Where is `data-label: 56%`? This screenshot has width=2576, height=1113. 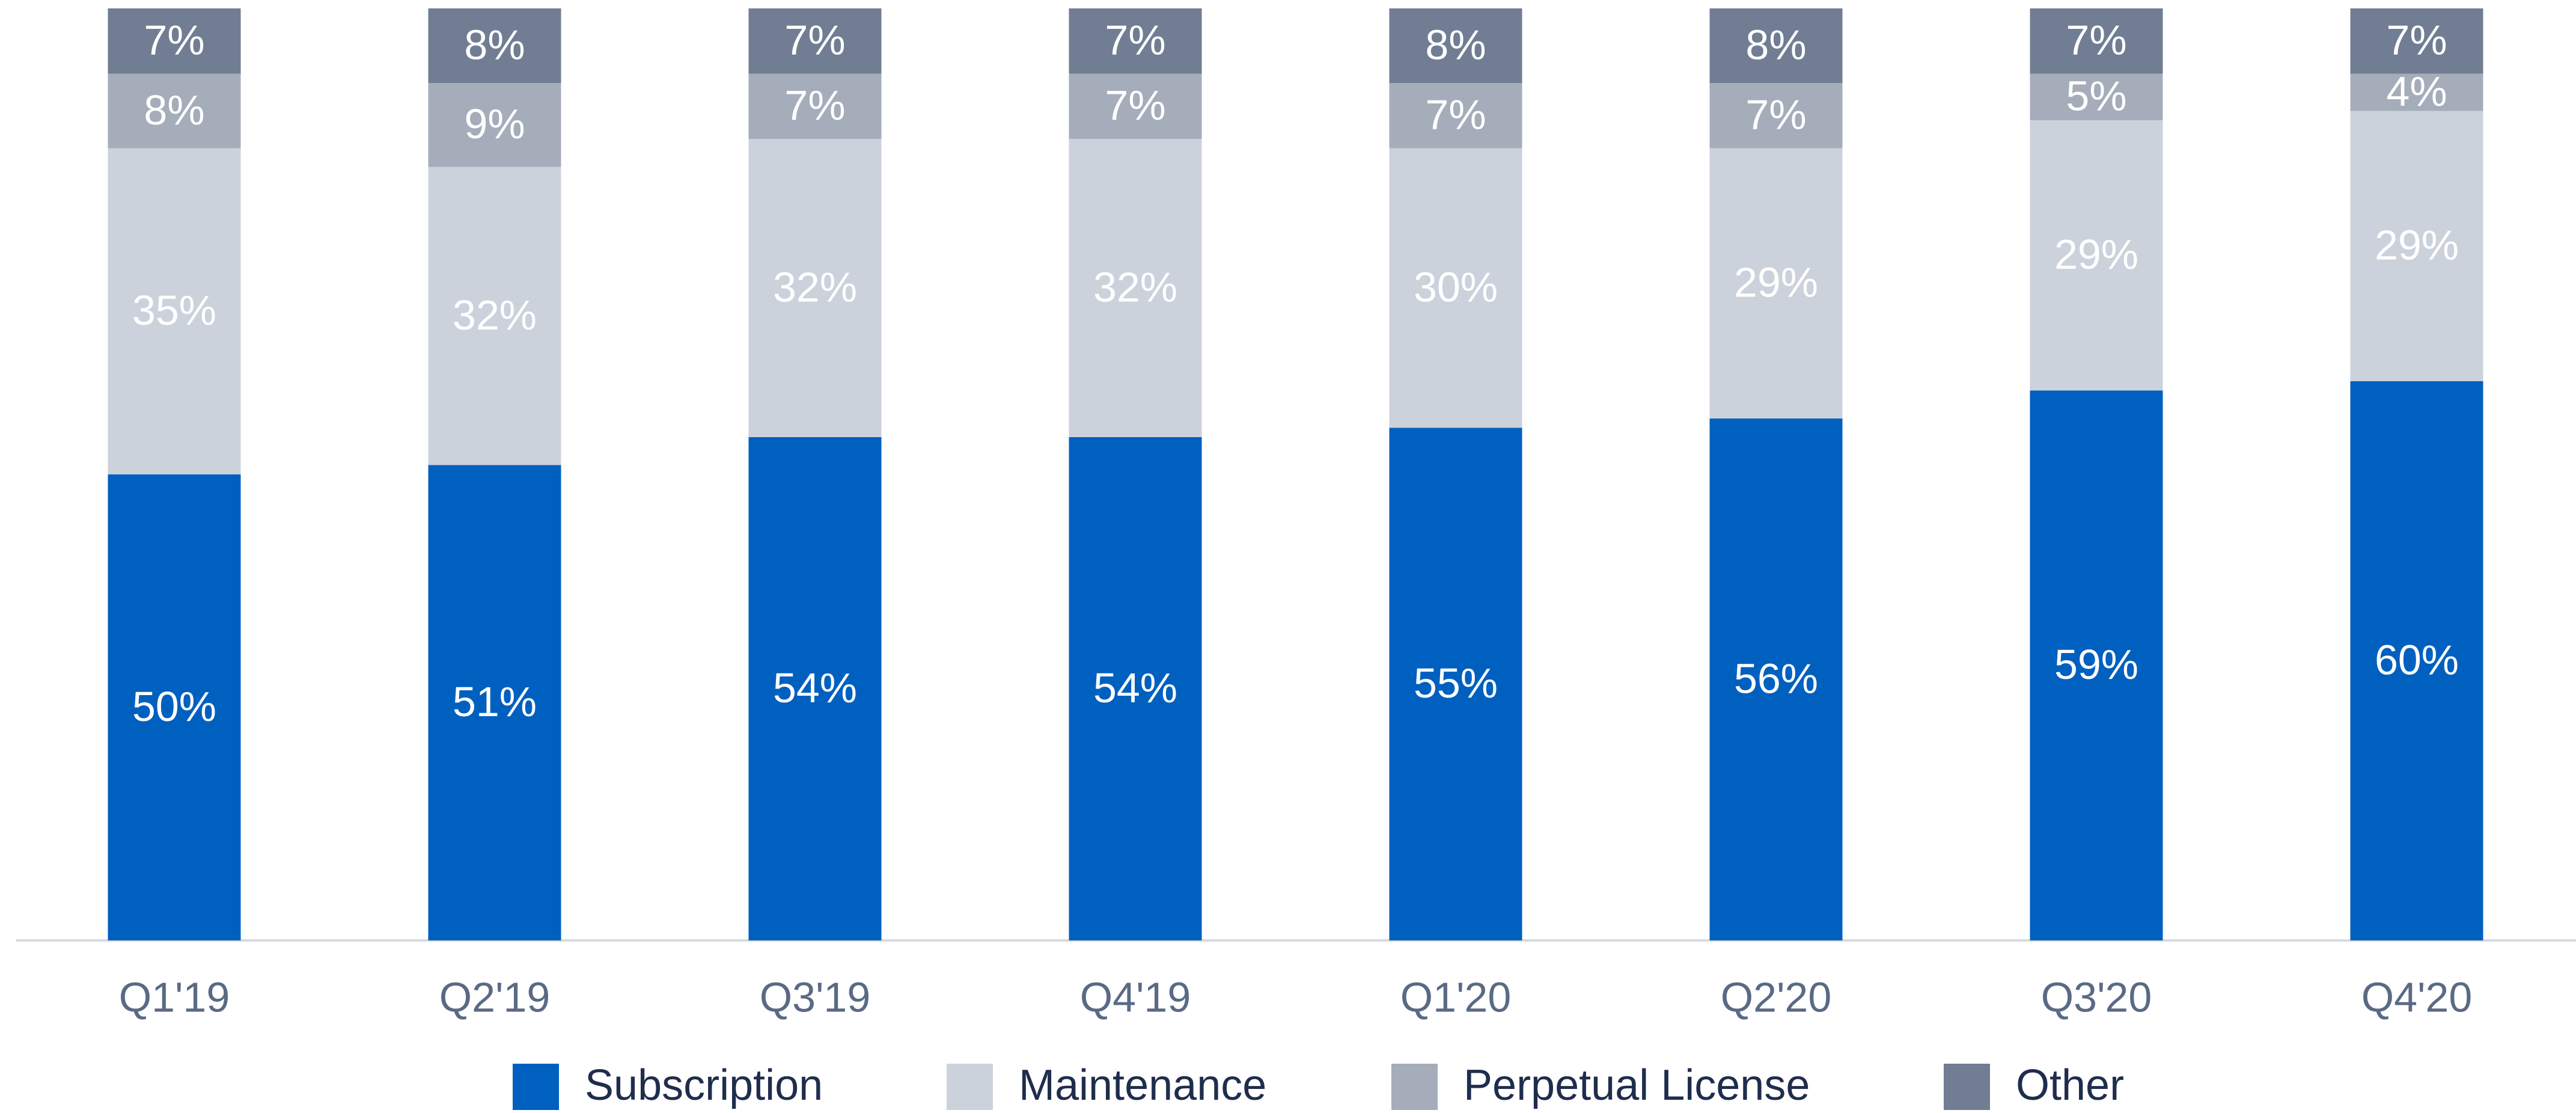
data-label: 56% is located at coordinates (1776, 679).